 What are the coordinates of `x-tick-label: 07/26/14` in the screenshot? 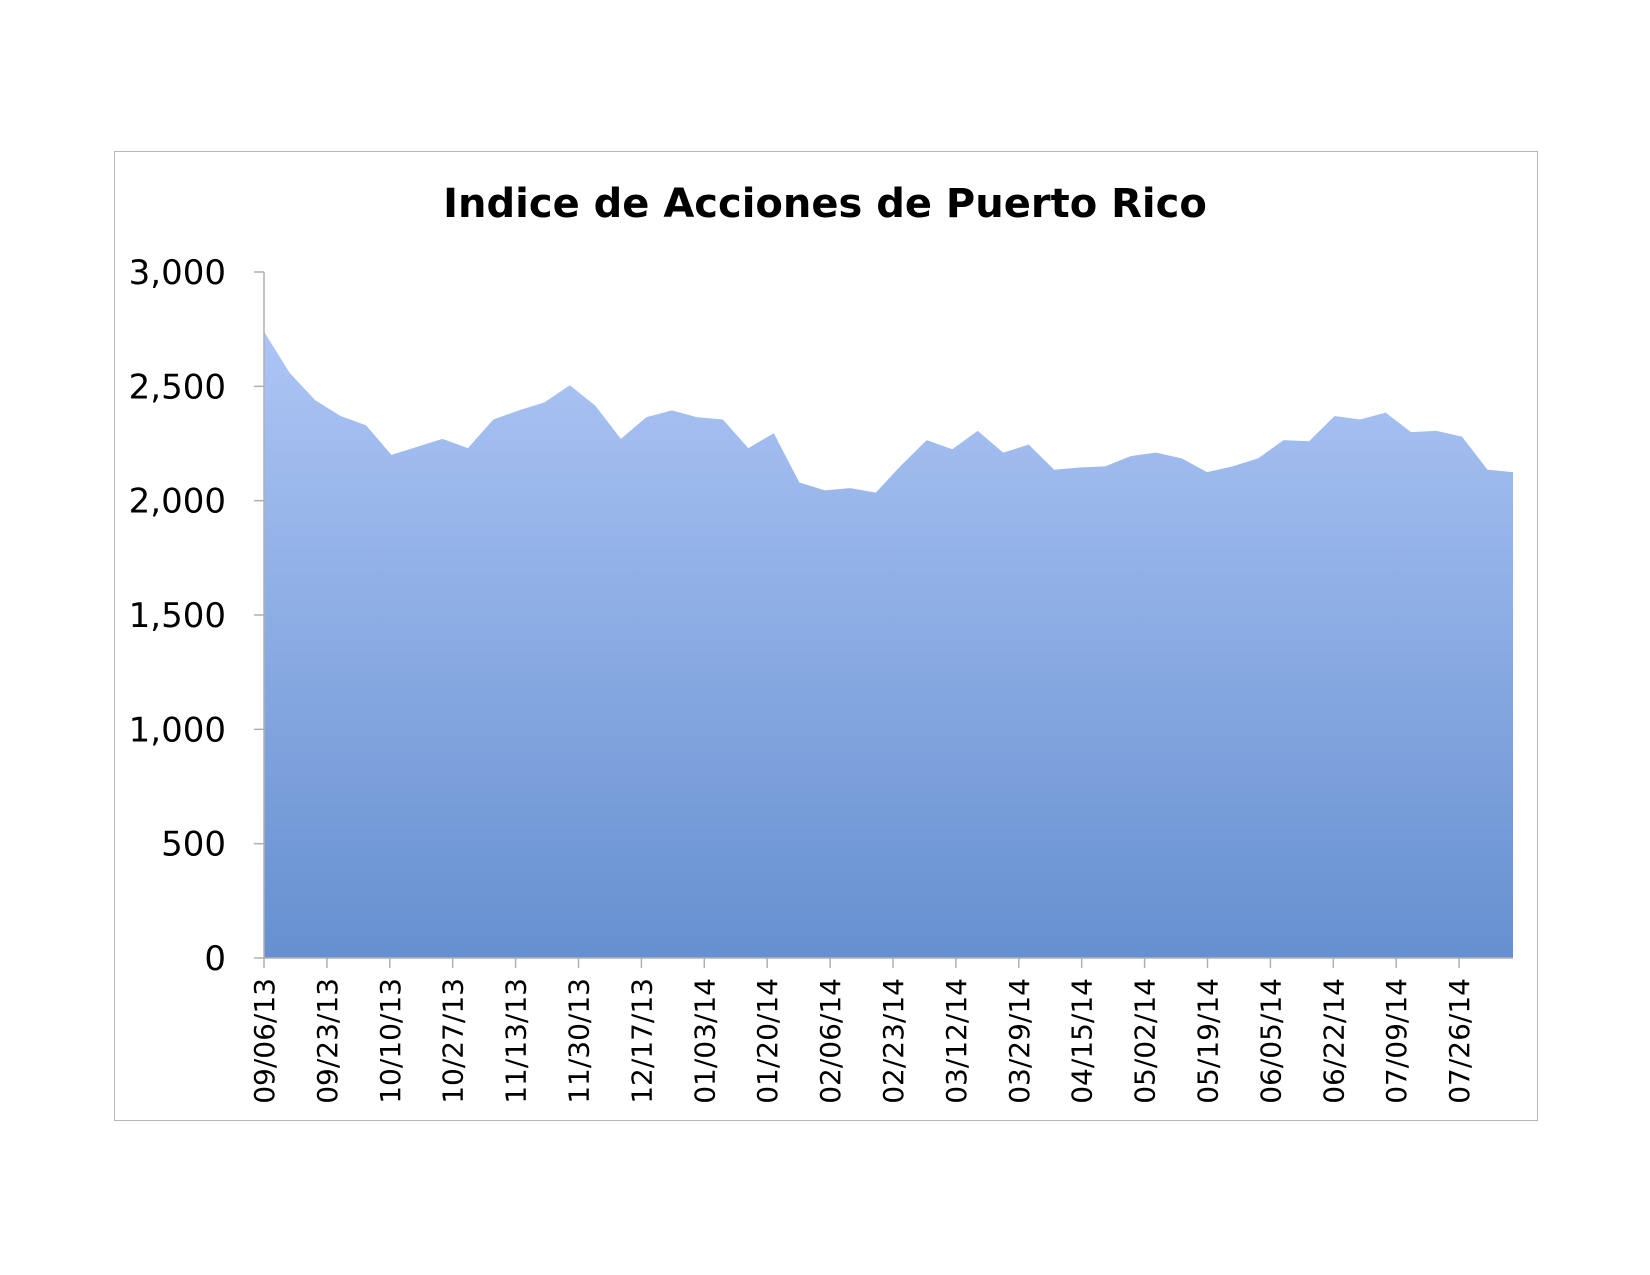 It's located at (1459, 1041).